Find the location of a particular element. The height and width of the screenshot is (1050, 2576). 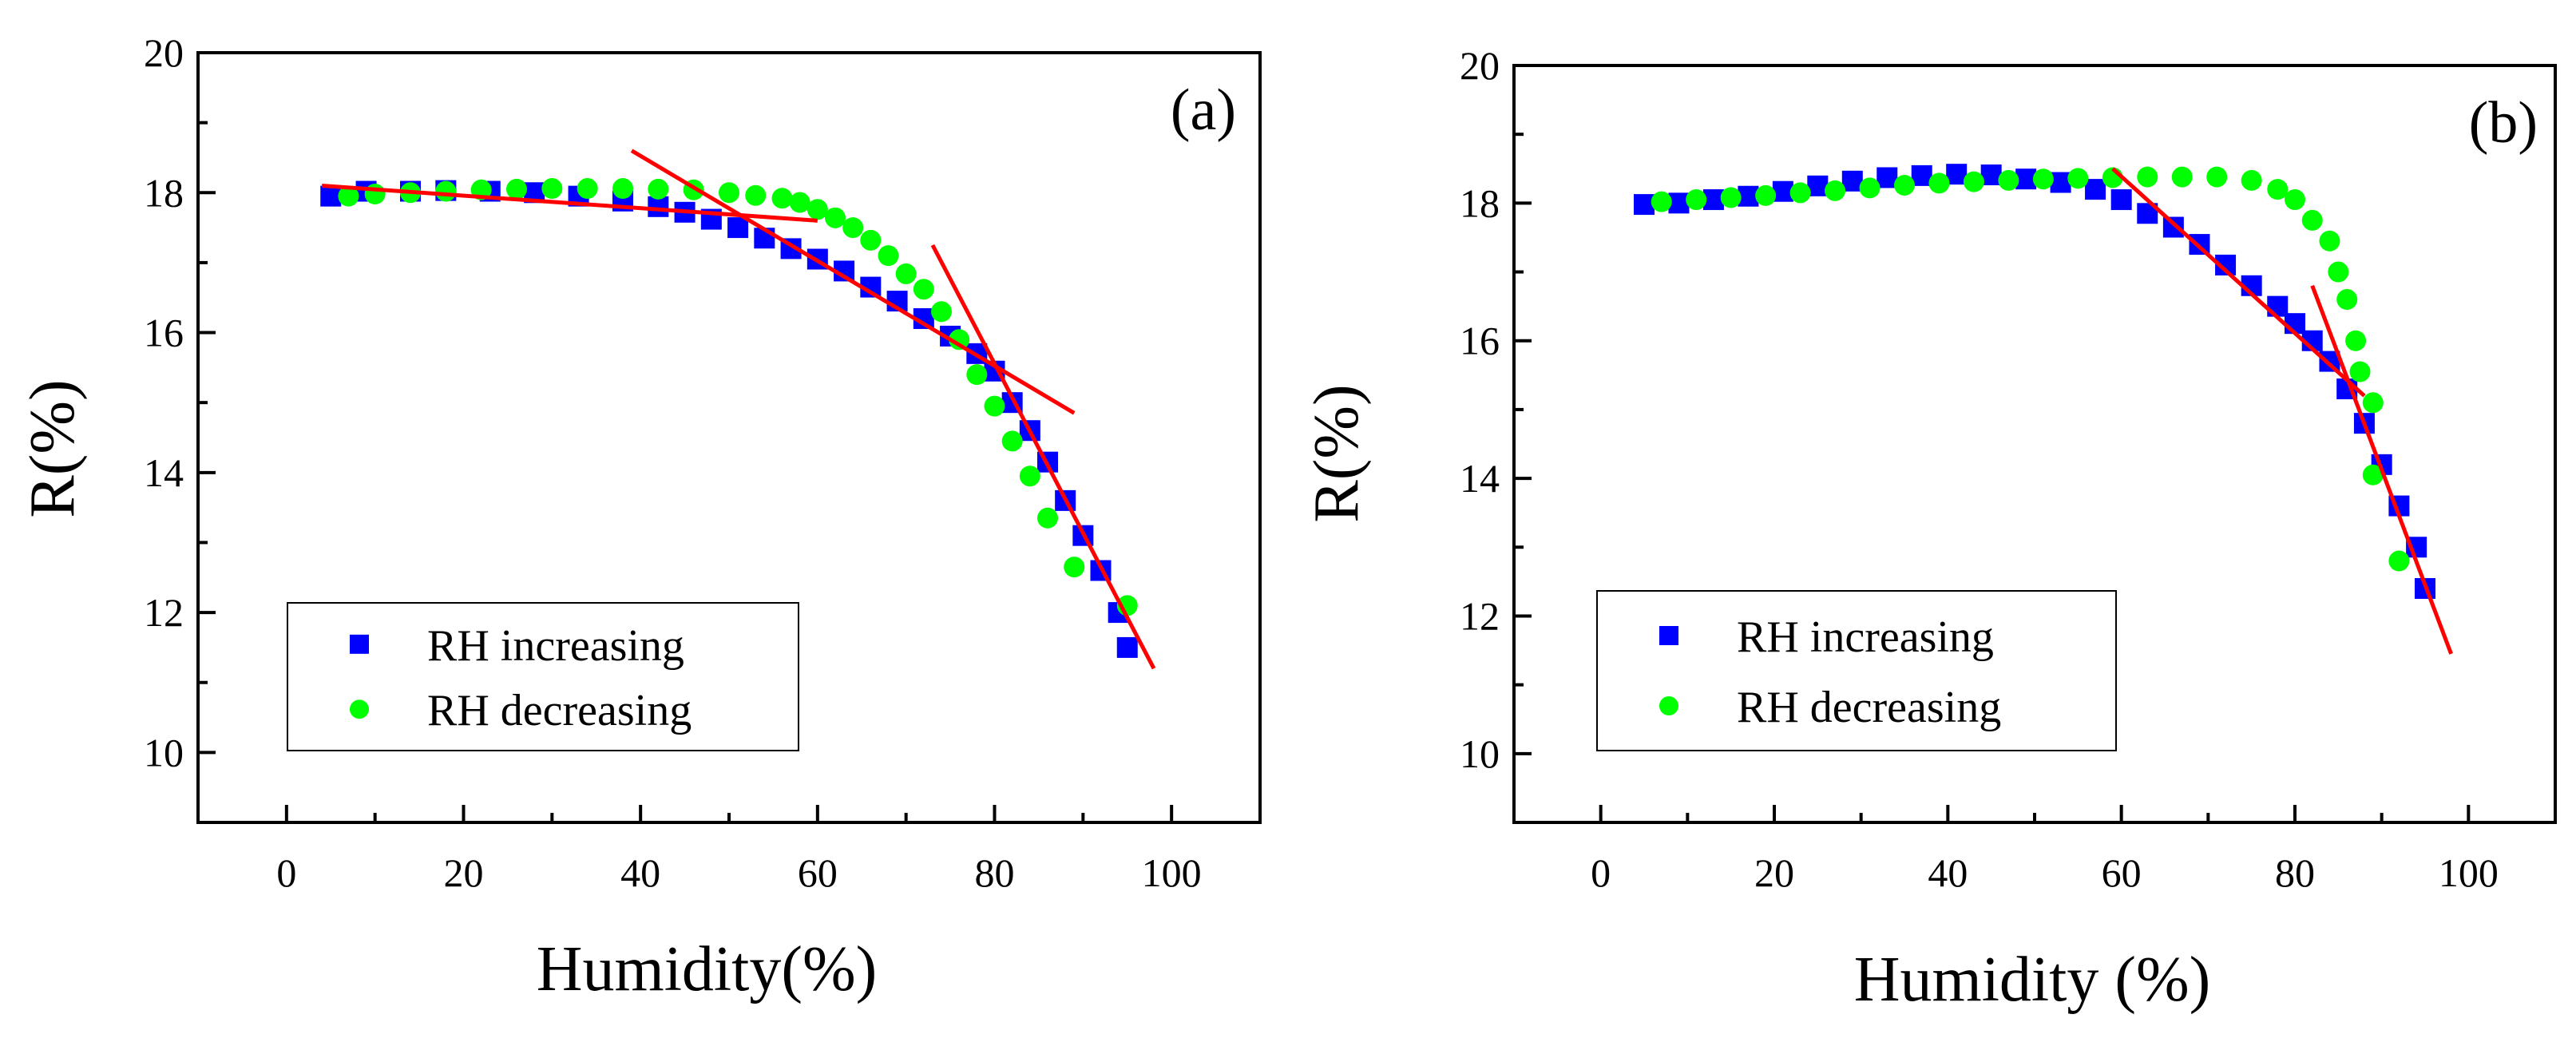

legend-box-a is located at coordinates (543, 676).